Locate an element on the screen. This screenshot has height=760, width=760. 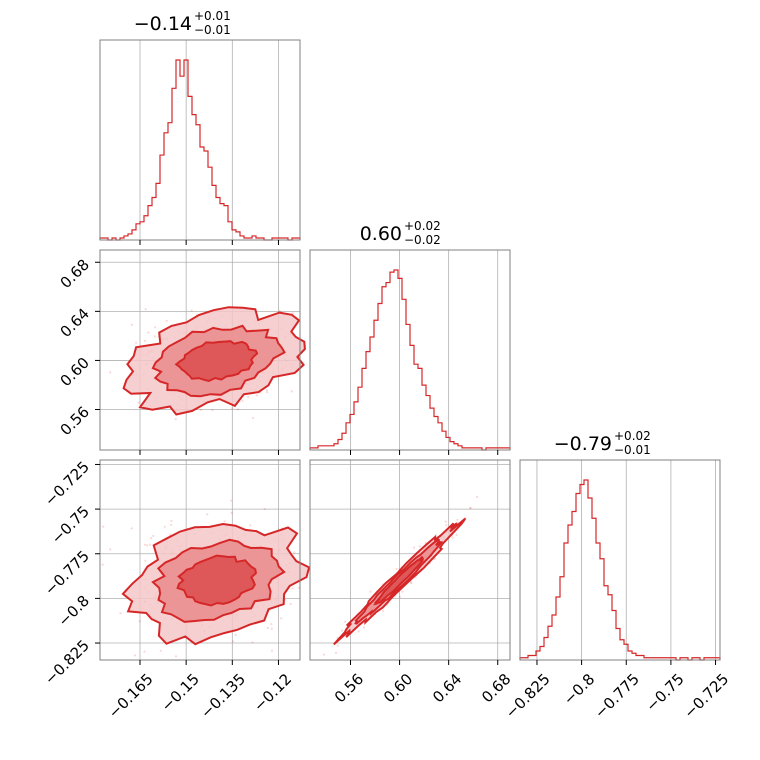
x-tick-label-hist-param1-1: −0.15 is located at coordinates (180, 692).